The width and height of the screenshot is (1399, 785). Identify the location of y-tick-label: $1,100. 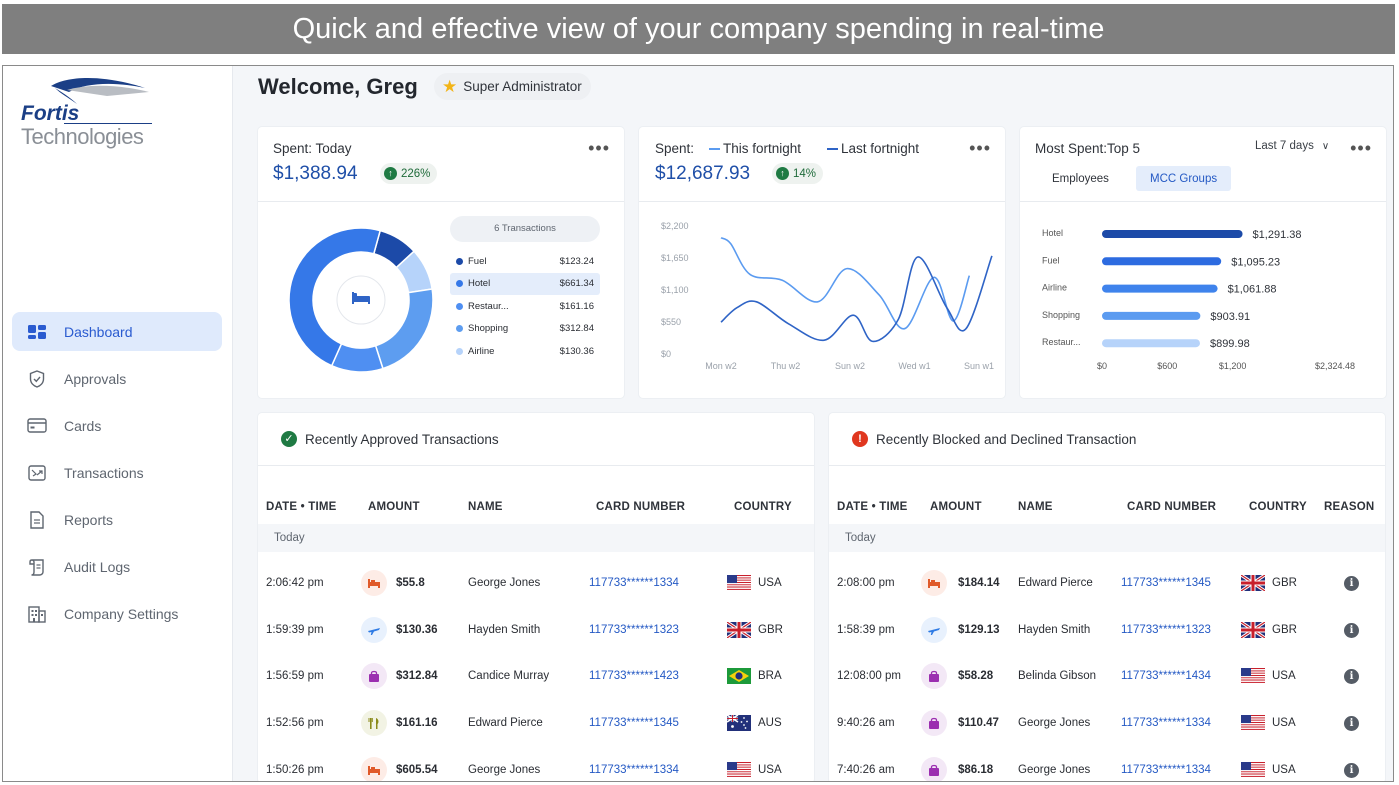
(675, 290).